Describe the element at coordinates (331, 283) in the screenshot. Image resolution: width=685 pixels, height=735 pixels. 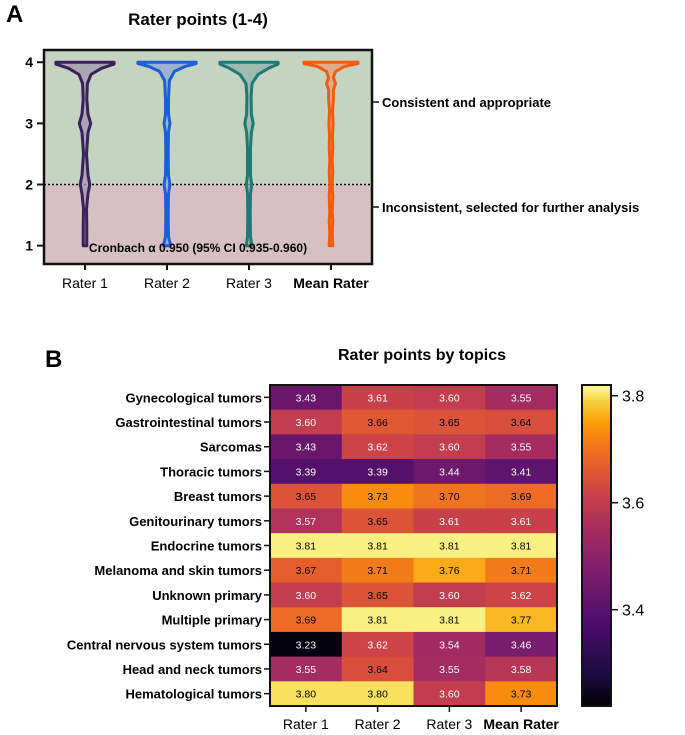
I see `x-tick-label: Mean Rater` at that location.